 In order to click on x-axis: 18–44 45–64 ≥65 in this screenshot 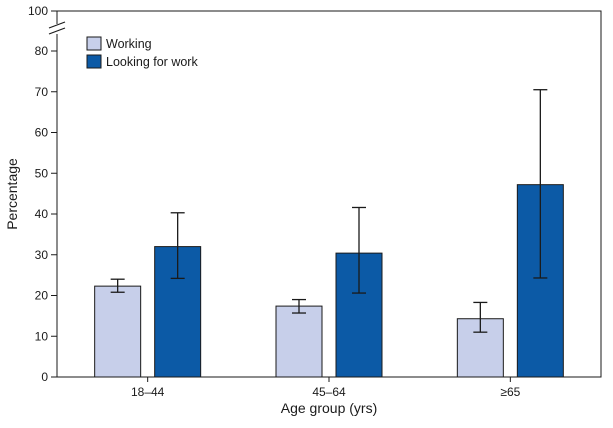, I will do `click(326, 388)`.